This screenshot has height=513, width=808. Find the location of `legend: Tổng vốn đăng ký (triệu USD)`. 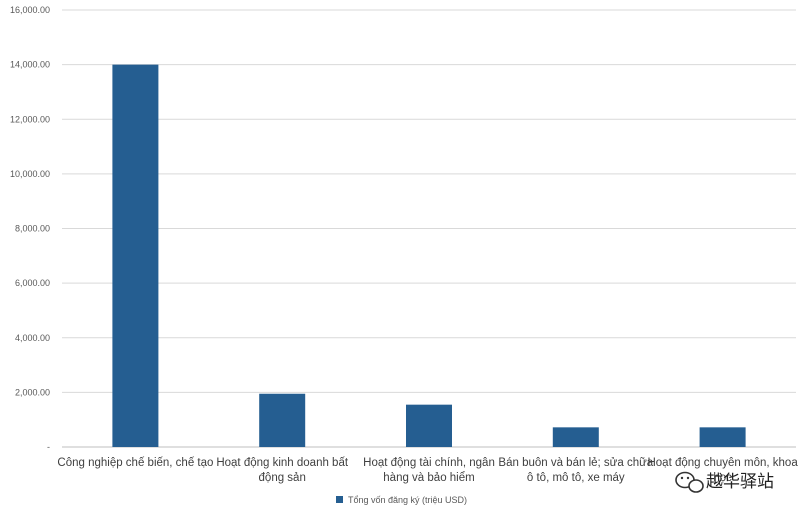

legend: Tổng vốn đăng ký (triệu USD) is located at coordinates (401, 500).